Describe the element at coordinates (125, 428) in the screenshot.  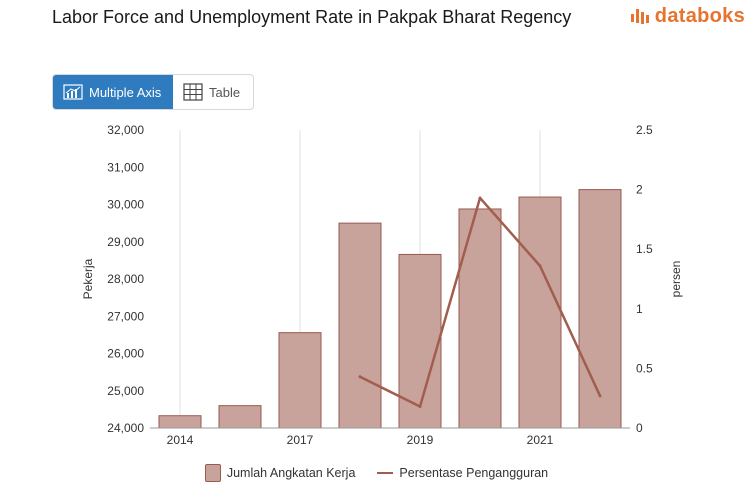
I see `y-tick-label: 24,000` at that location.